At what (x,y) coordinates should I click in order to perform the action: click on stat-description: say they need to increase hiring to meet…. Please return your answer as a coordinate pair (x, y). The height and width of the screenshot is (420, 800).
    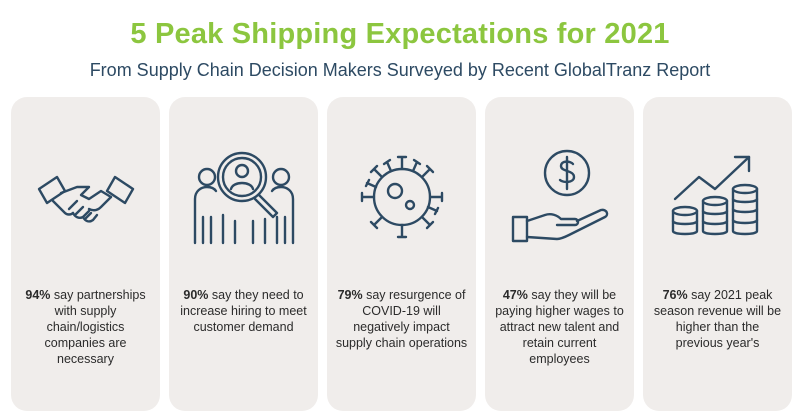
    Looking at the image, I should click on (243, 311).